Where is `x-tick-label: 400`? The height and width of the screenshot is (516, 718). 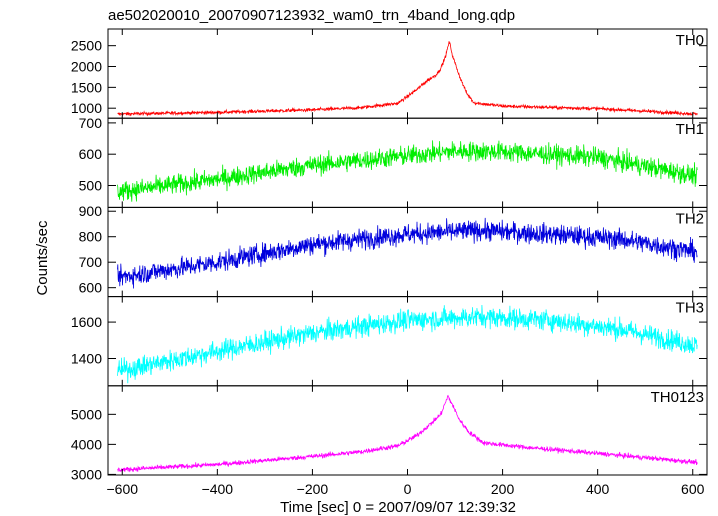
x-tick-label: 400 is located at coordinates (598, 489).